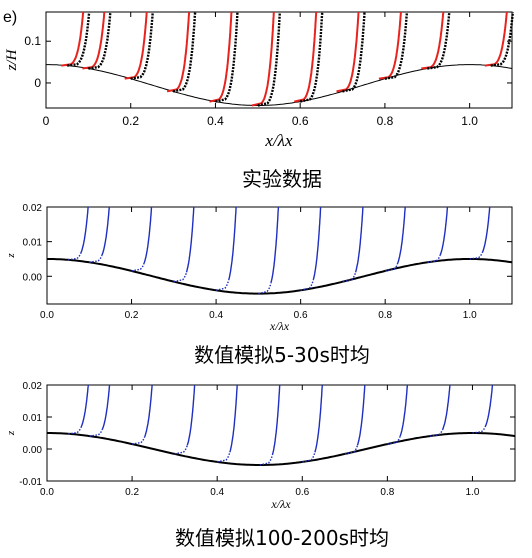  I want to click on y-tick-label: 0, so click(37, 83).